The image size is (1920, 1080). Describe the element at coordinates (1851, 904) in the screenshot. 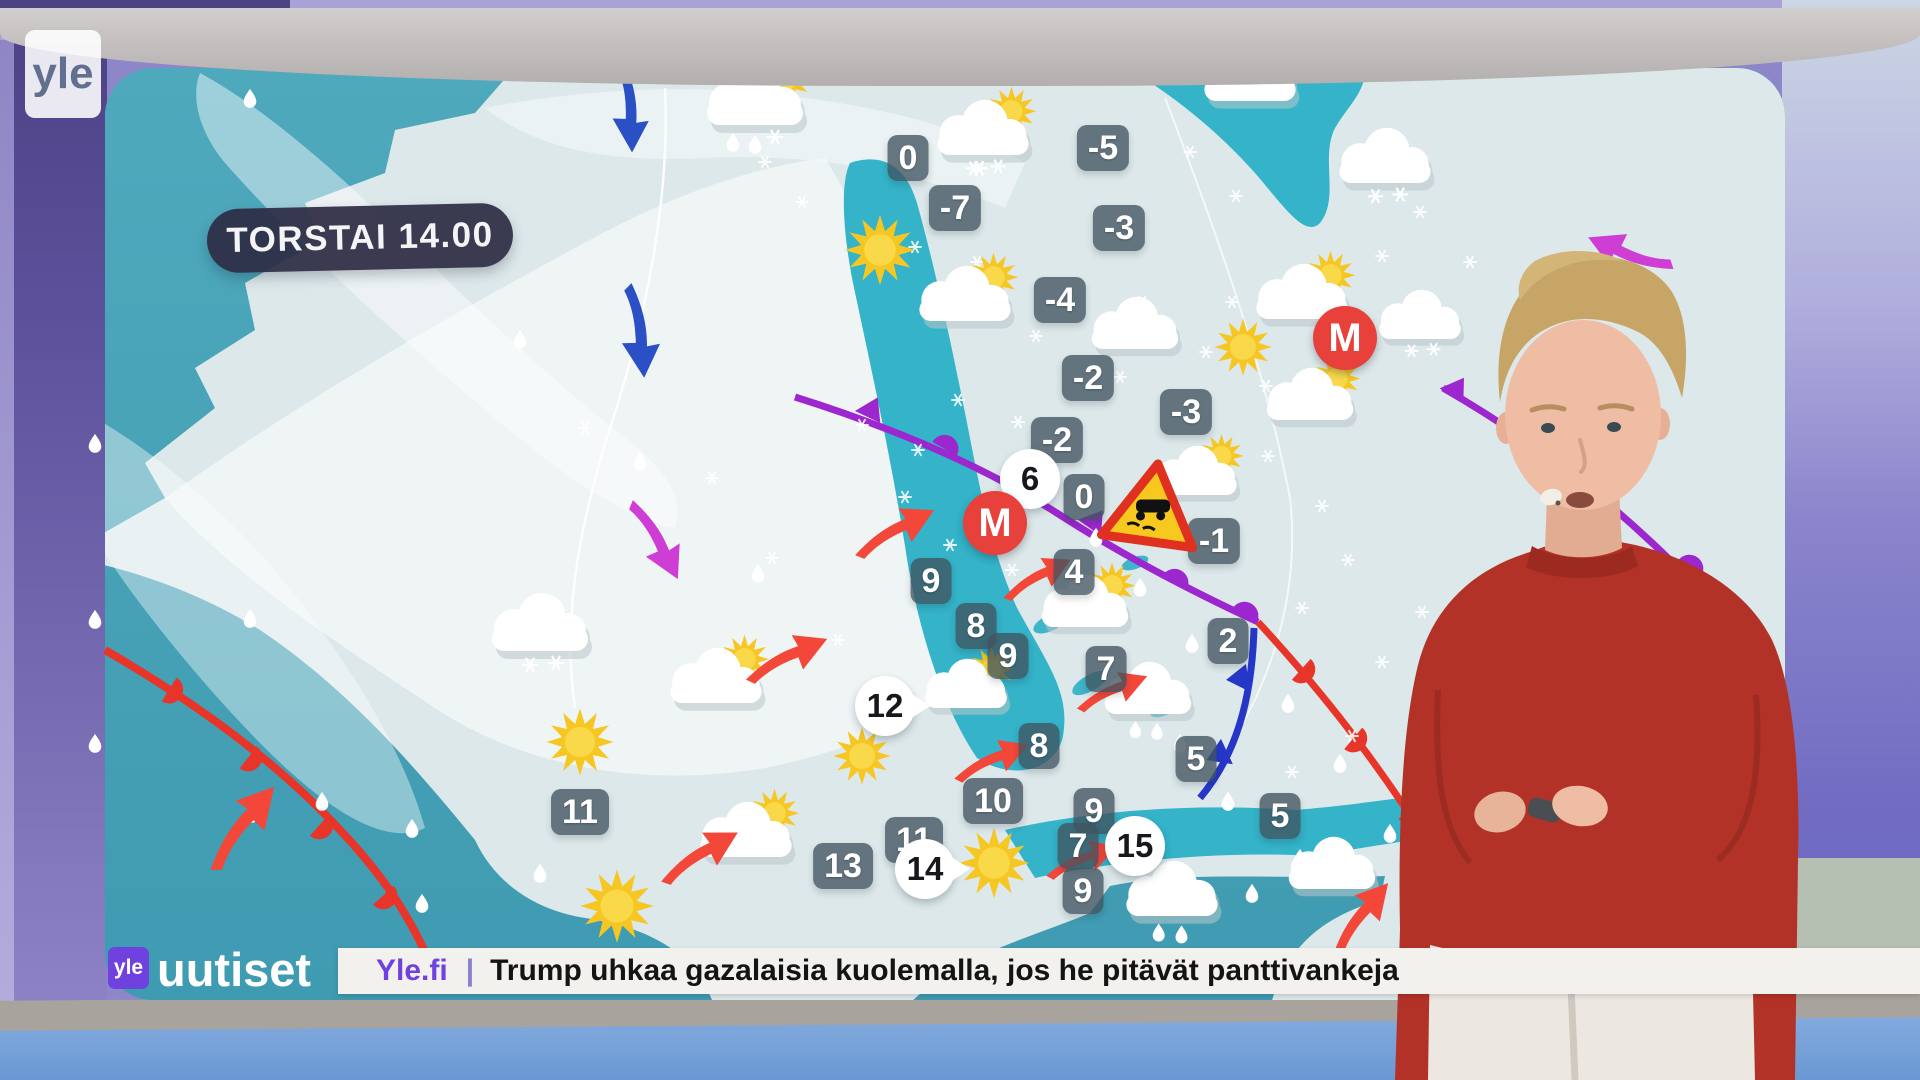

I see `studio-tile-sage` at that location.